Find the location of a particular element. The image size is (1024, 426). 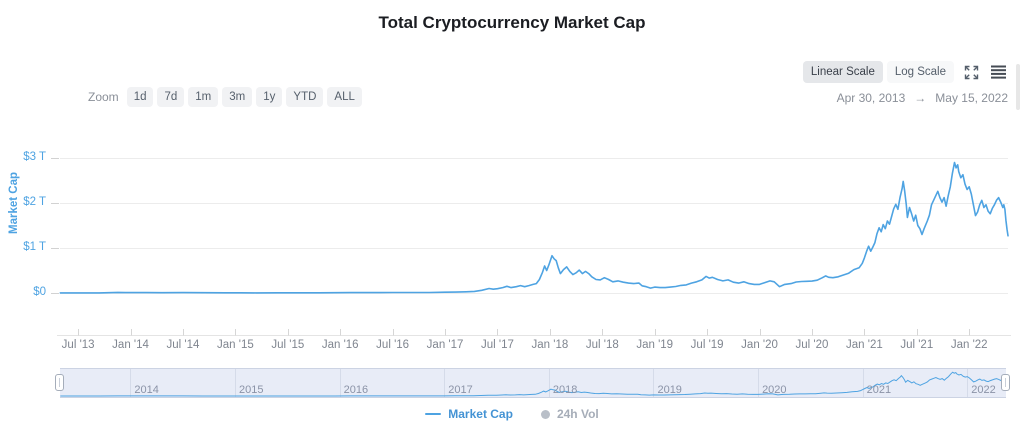

legend-item-market-cap: Market Cap is located at coordinates (469, 414).